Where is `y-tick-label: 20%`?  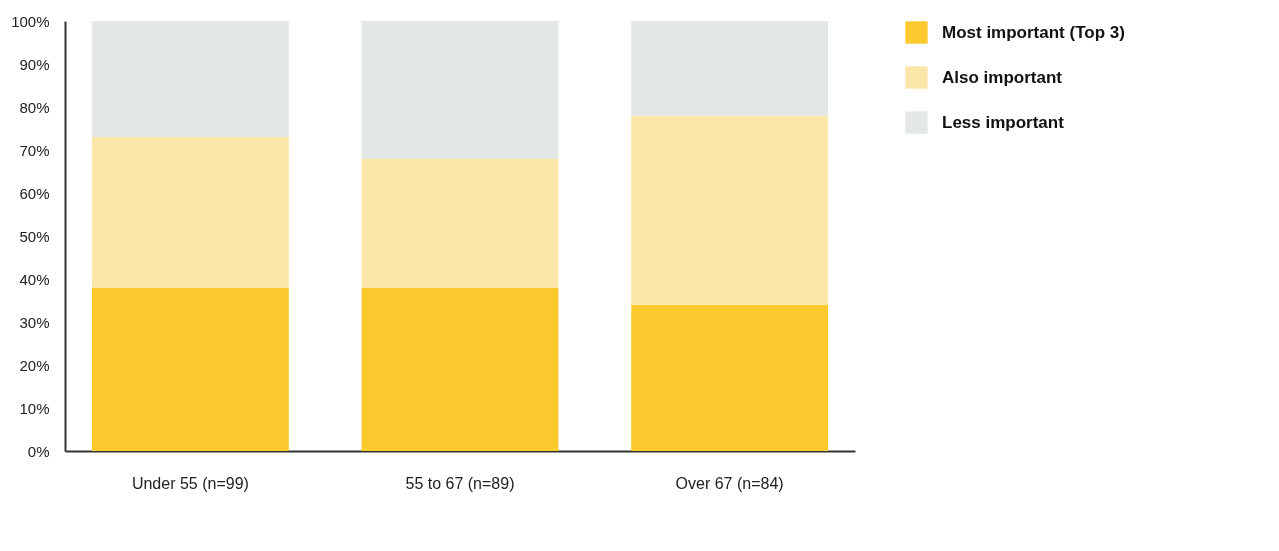 y-tick-label: 20% is located at coordinates (34, 365).